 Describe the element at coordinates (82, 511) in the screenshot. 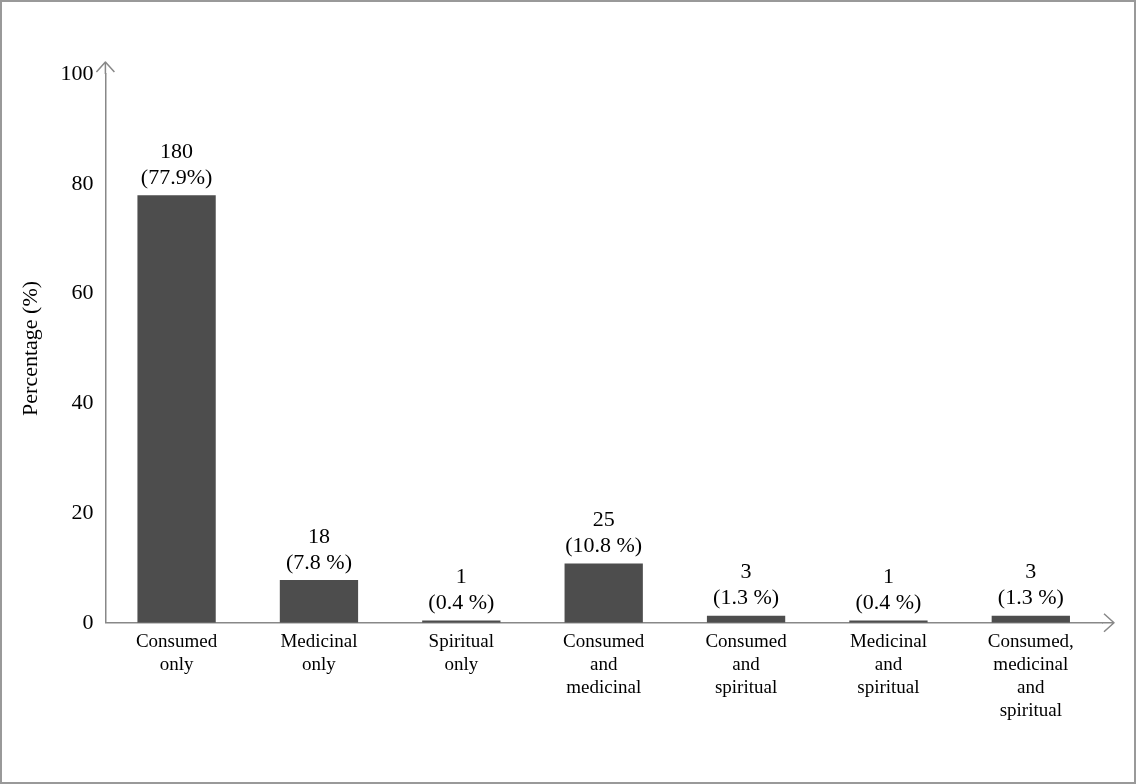

I see `y-tick-label: 20` at that location.